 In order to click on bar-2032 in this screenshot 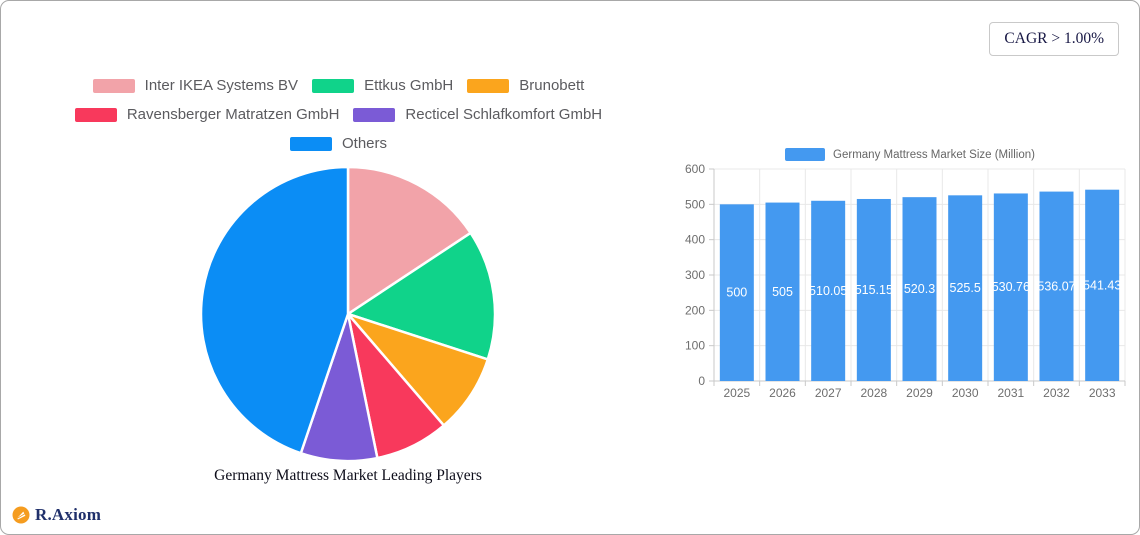, I will do `click(1056, 286)`.